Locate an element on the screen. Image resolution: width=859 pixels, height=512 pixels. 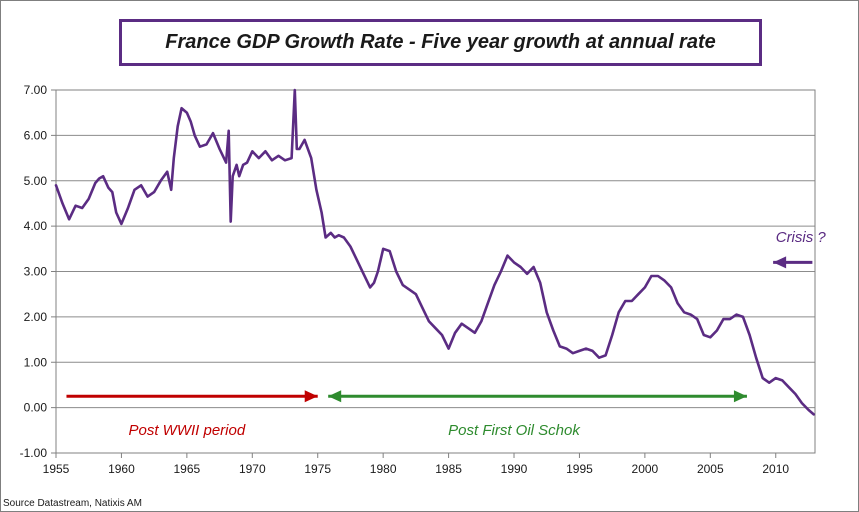
x-tick-label: 1980 is located at coordinates (383, 469).